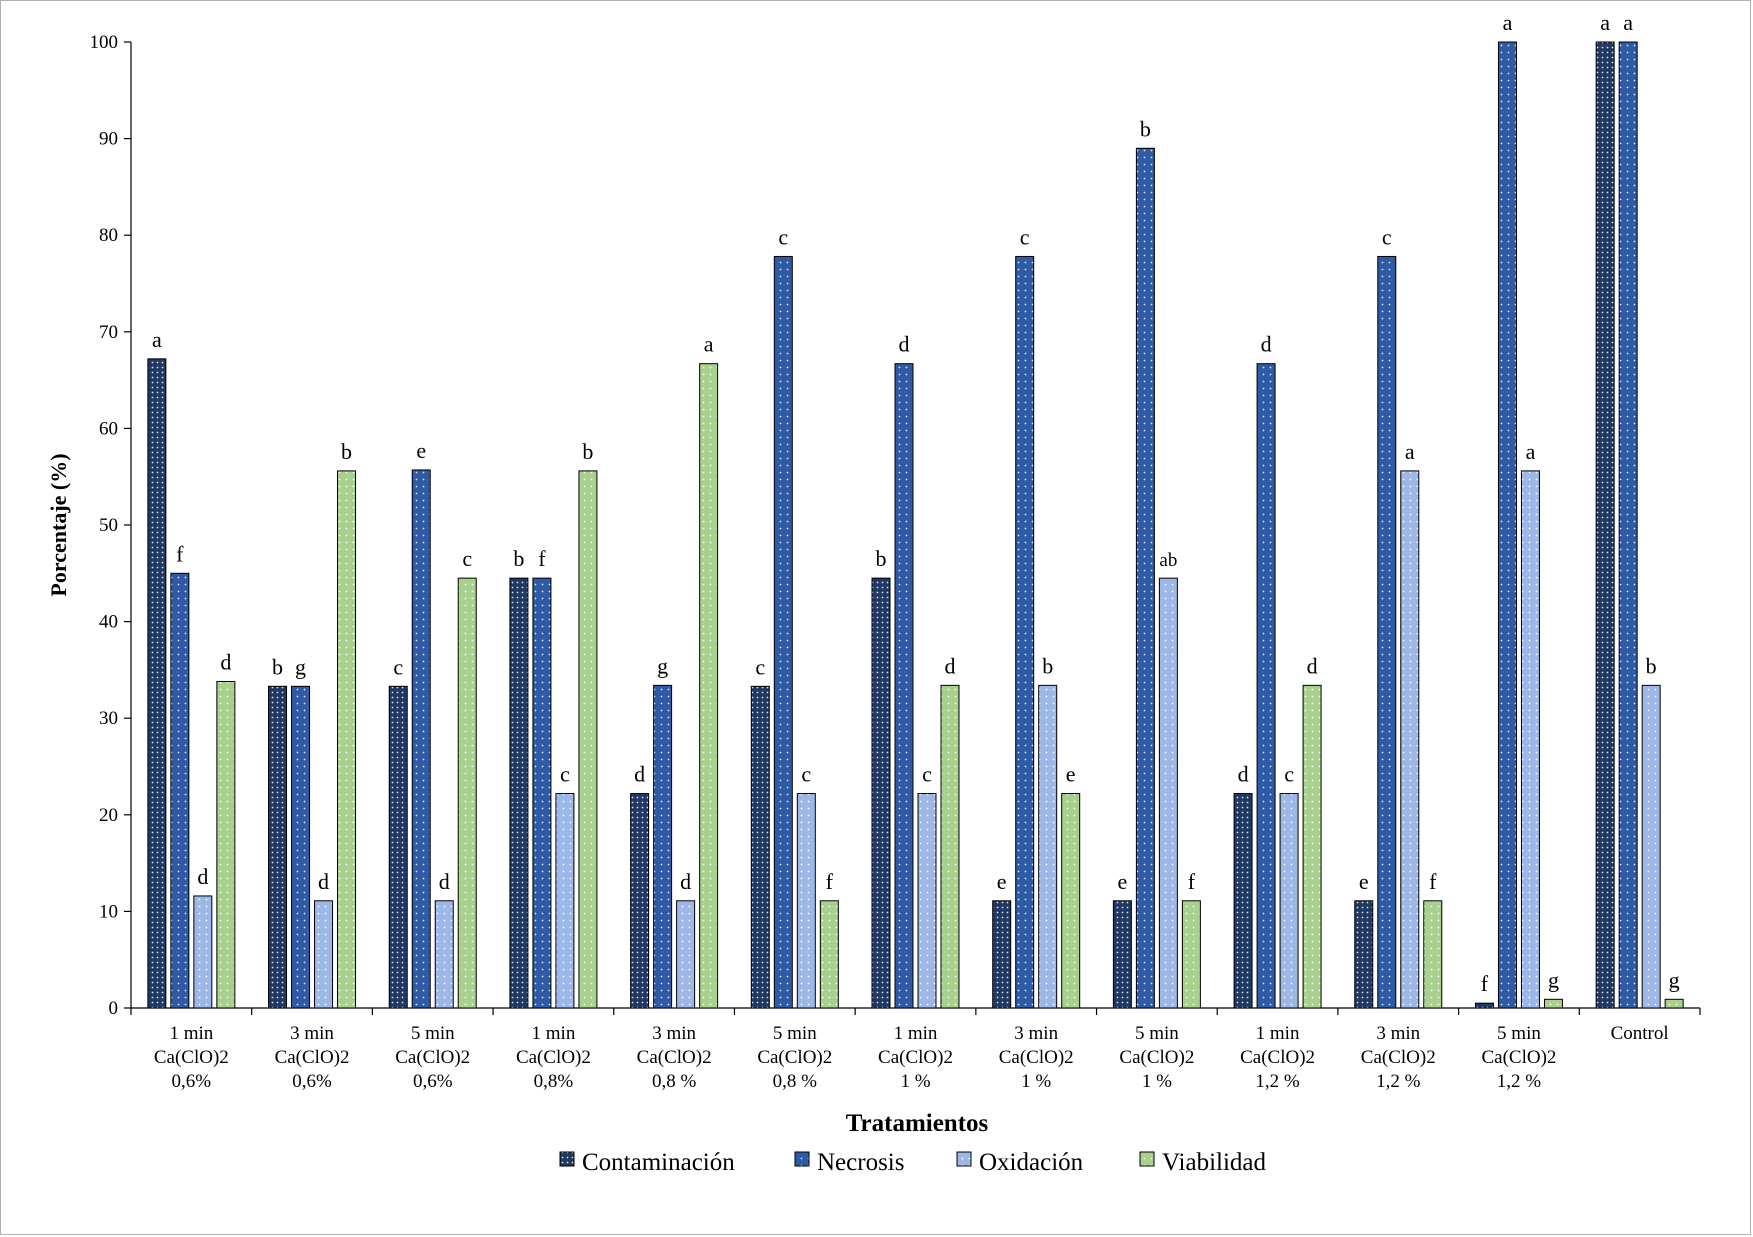 The height and width of the screenshot is (1237, 1753). Describe the element at coordinates (917, 1123) in the screenshot. I see `x-axis-title: Tratamientos` at that location.